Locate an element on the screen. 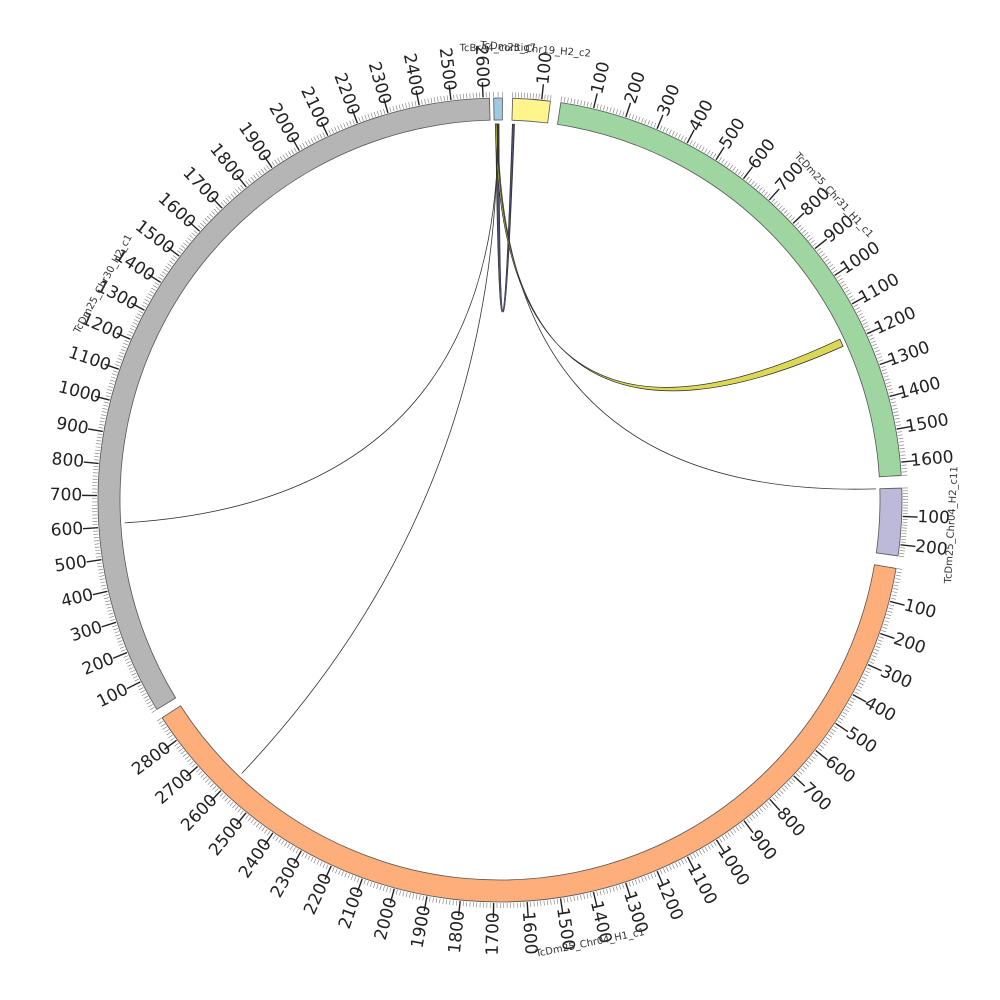  tick-label: 700 is located at coordinates (66, 495).